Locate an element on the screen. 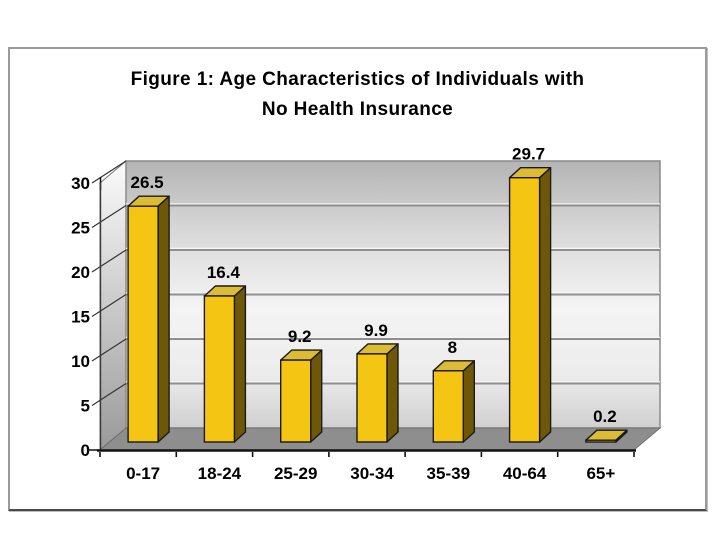 This screenshot has height=540, width=720. x-axis-tick-label: 65+ is located at coordinates (600, 473).